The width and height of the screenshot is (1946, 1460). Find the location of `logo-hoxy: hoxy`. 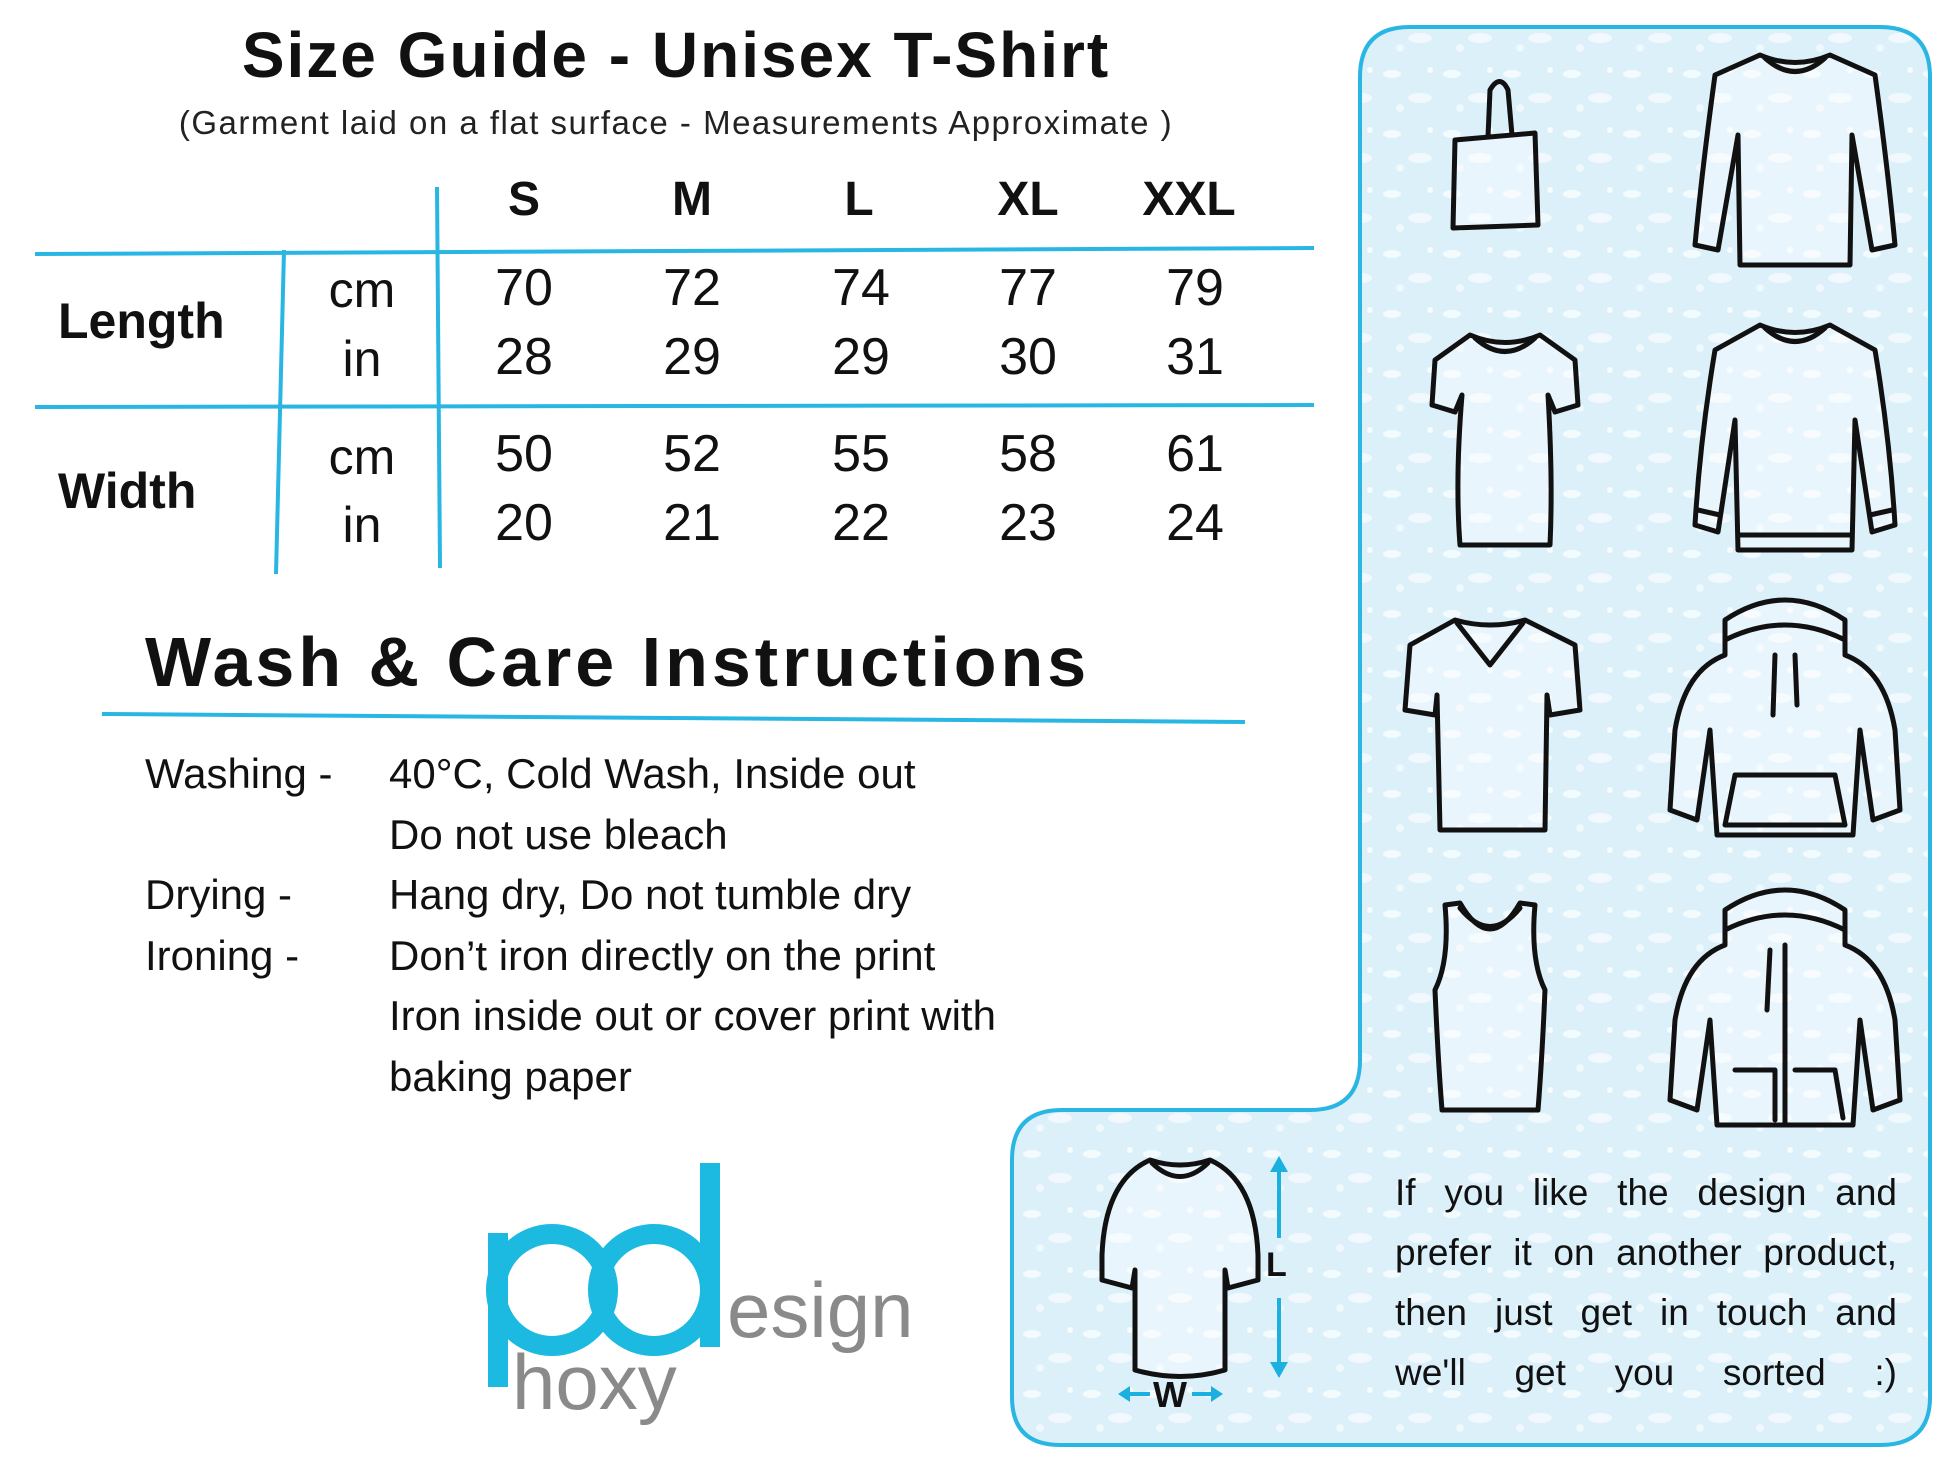

logo-hoxy: hoxy is located at coordinates (594, 1382).